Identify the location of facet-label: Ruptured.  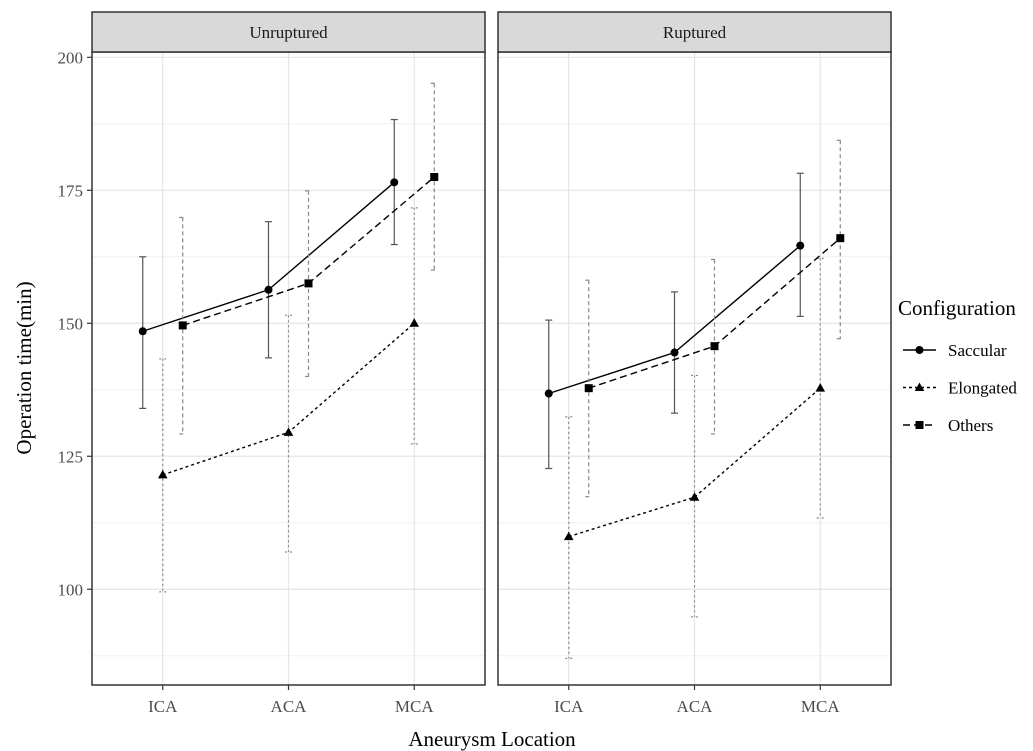
(695, 32).